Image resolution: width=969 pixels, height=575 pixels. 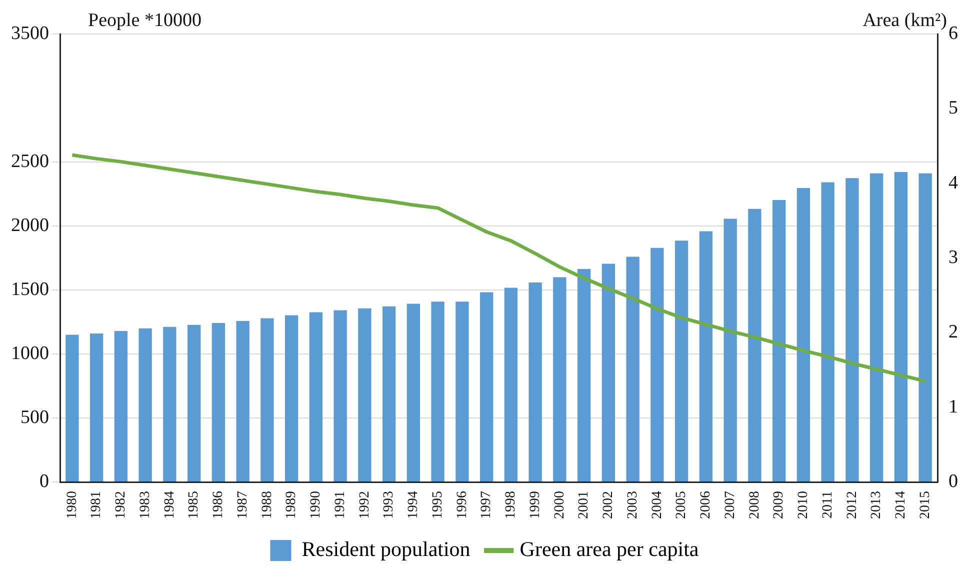 I want to click on y-tick-label: 1000, so click(x=30, y=353).